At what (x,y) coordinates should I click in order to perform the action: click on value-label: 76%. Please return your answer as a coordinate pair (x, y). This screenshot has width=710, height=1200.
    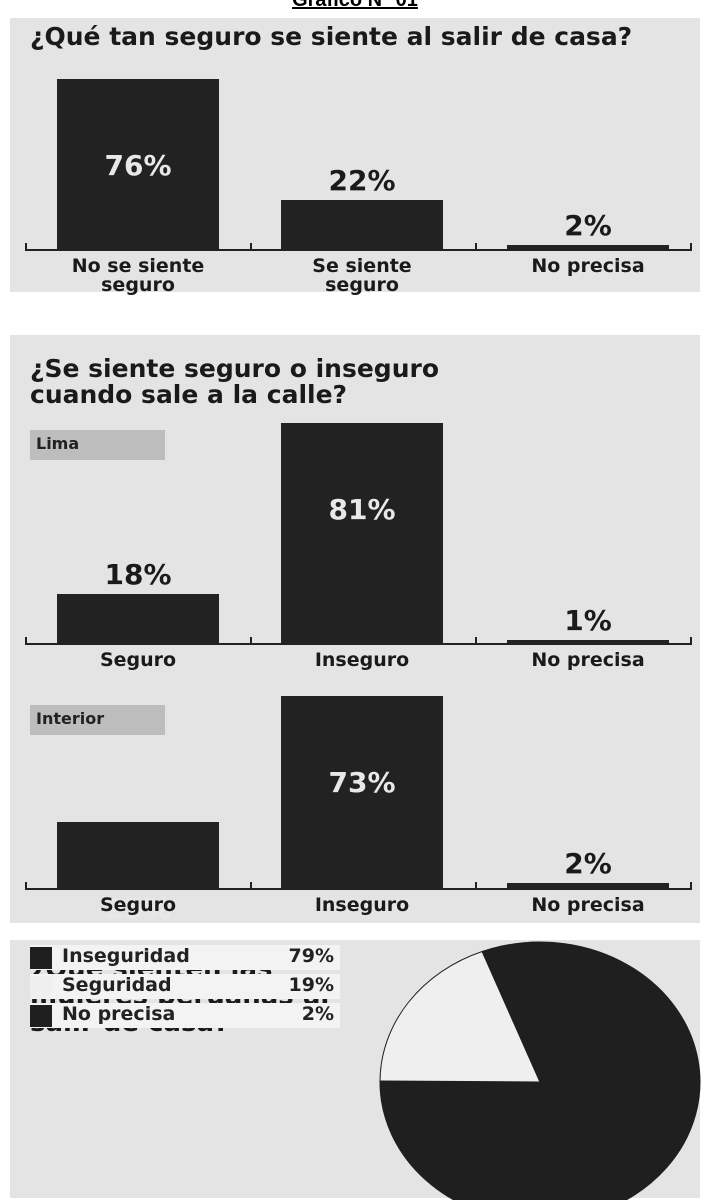
    Looking at the image, I should click on (138, 165).